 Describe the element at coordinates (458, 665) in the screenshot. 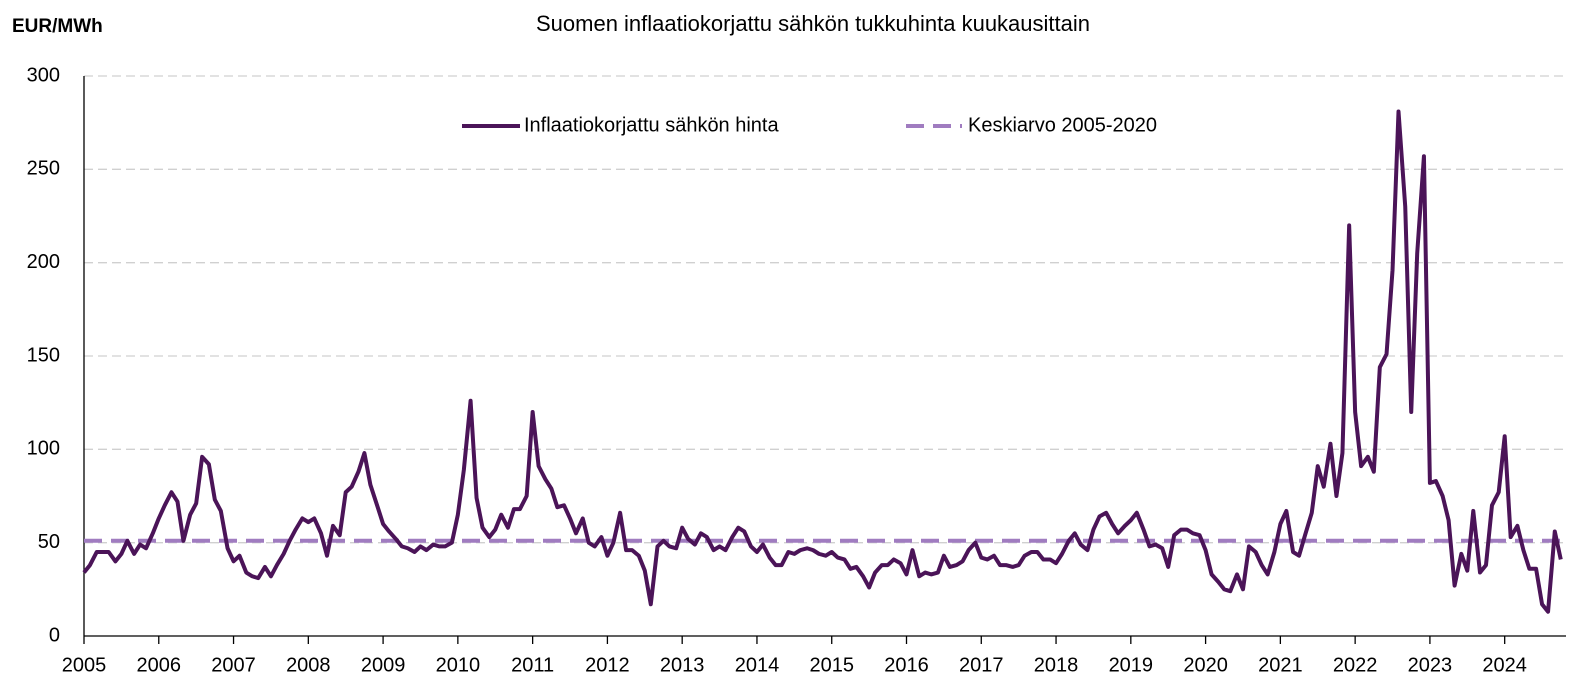

I see `x-tick-label: 2010` at that location.